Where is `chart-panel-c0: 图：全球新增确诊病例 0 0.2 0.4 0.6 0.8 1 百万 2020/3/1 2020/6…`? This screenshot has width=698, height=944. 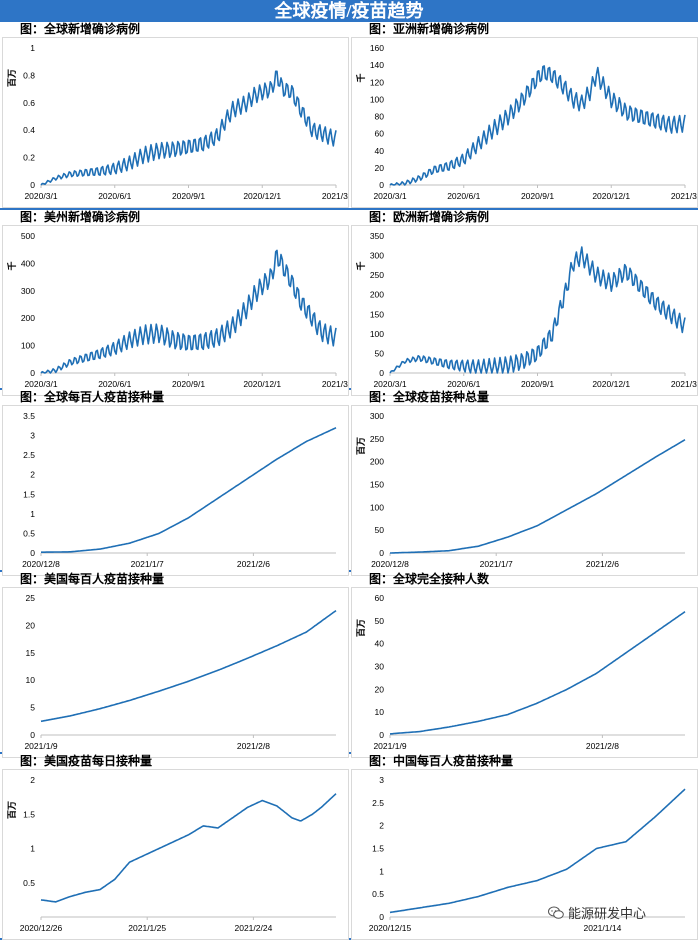
chart-panel-c0: 图：全球新增确诊病例 0 0.2 0.4 0.6 0.8 1 百万 2020/3/1 2020/6… is located at coordinates (175, 116).